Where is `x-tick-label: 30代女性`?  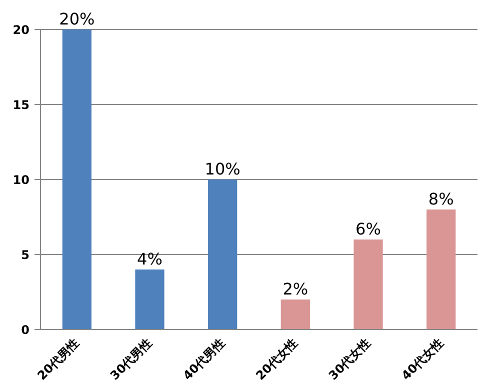
x-tick-label: 30代女性 is located at coordinates (350, 359).